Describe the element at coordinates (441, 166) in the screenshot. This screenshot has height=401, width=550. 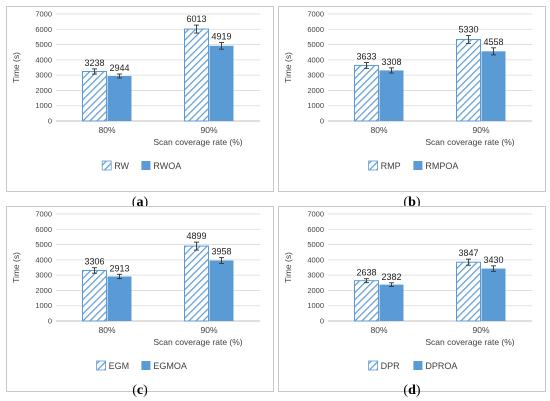
I see `legend-label-rmpoa: RMPOA` at that location.